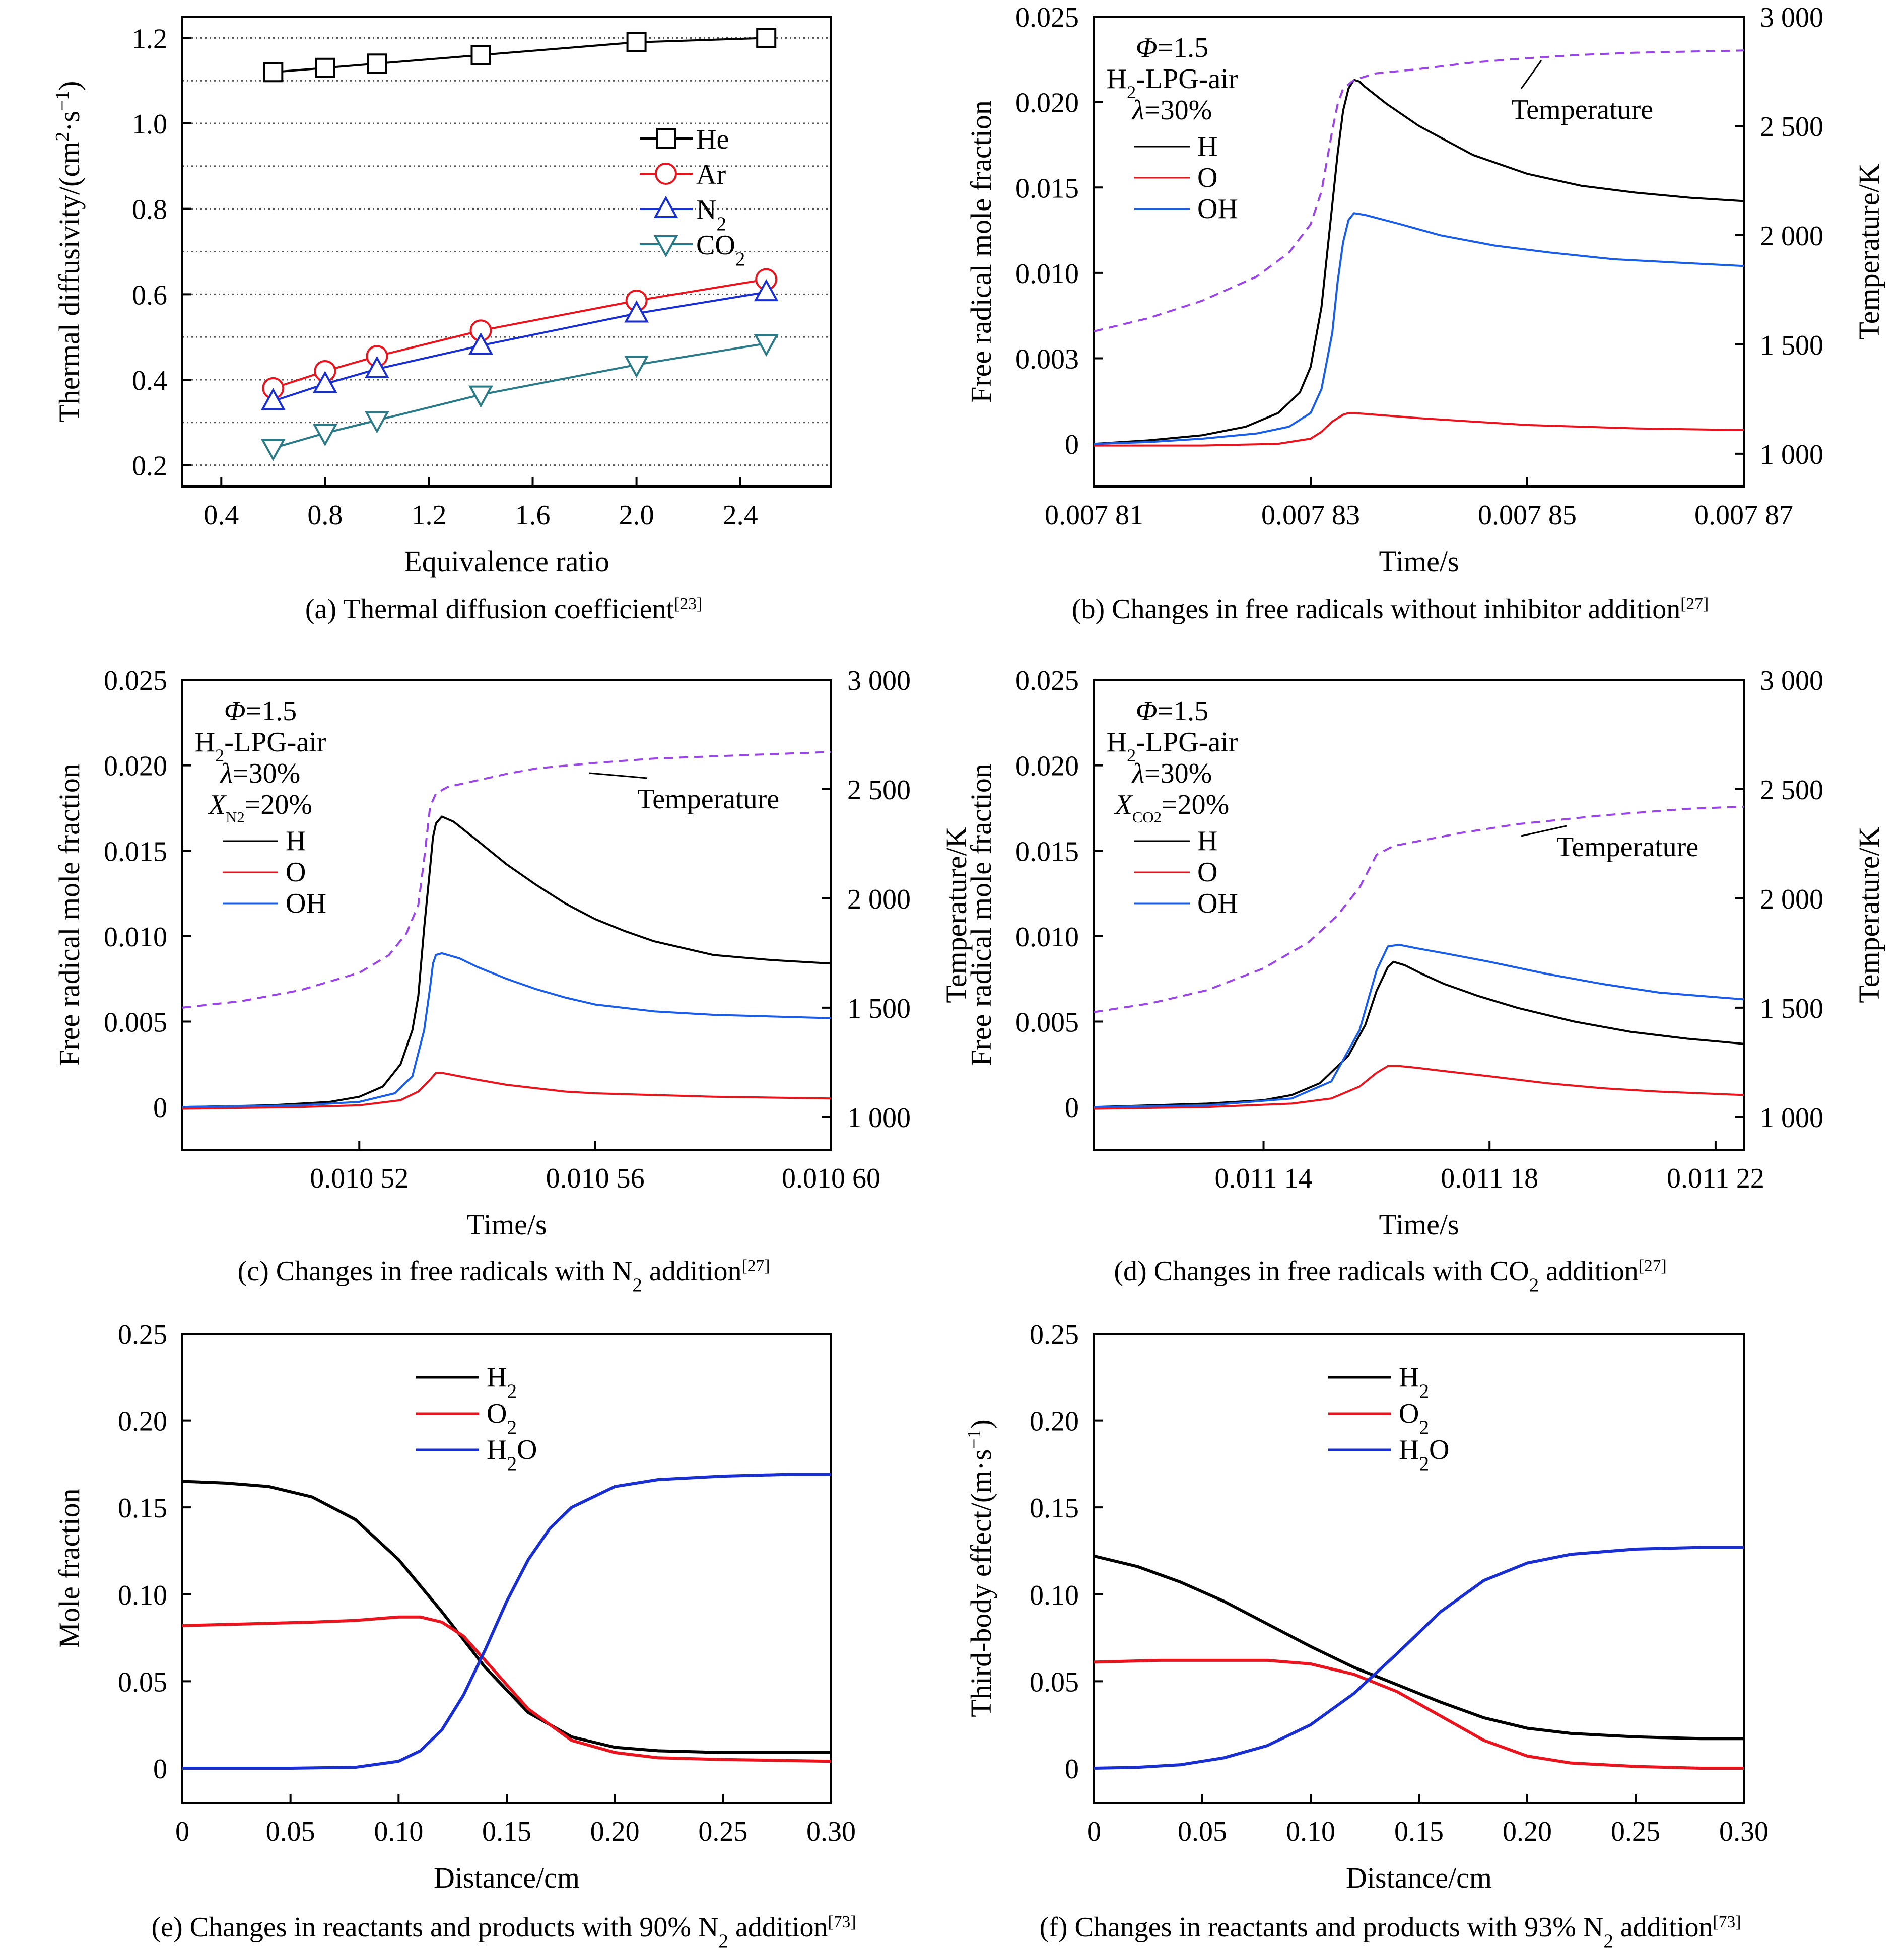 Image resolution: width=1904 pixels, height=1948 pixels. Describe the element at coordinates (1527, 1831) in the screenshot. I see `x-tick-label: 0.20` at that location.